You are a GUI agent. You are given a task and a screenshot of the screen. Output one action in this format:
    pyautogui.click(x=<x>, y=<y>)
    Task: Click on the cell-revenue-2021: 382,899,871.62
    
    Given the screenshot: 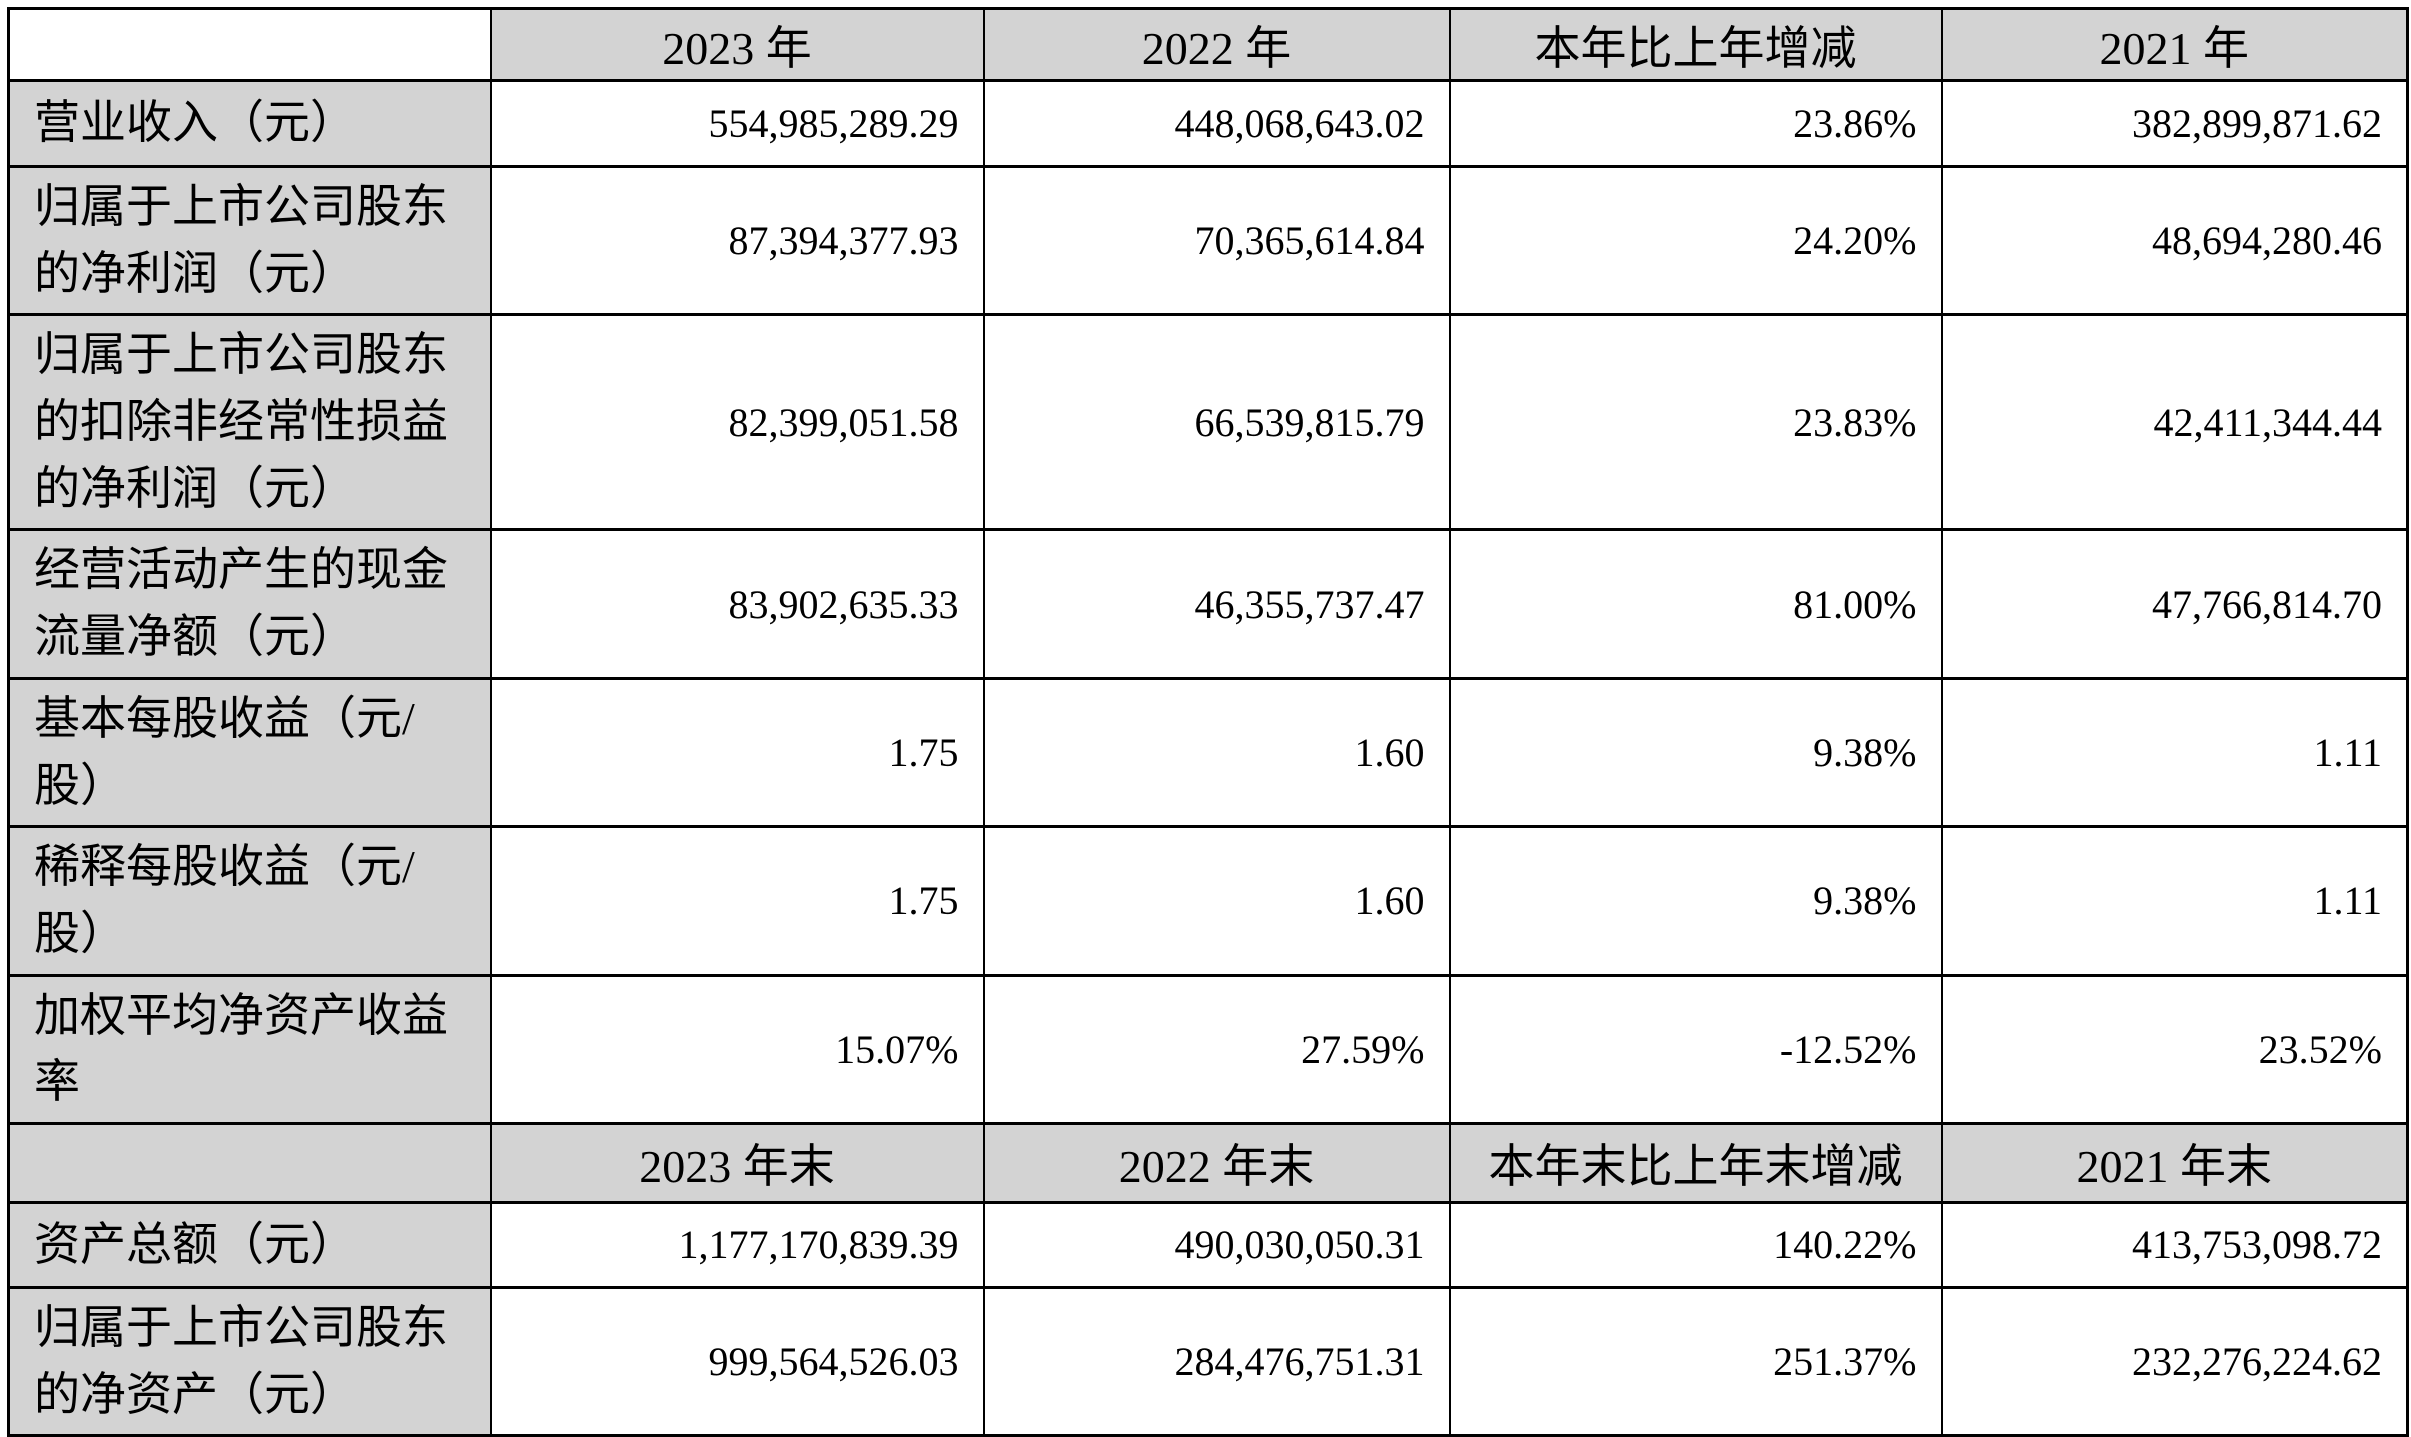 What is the action you would take?
    pyautogui.click(x=2174, y=123)
    